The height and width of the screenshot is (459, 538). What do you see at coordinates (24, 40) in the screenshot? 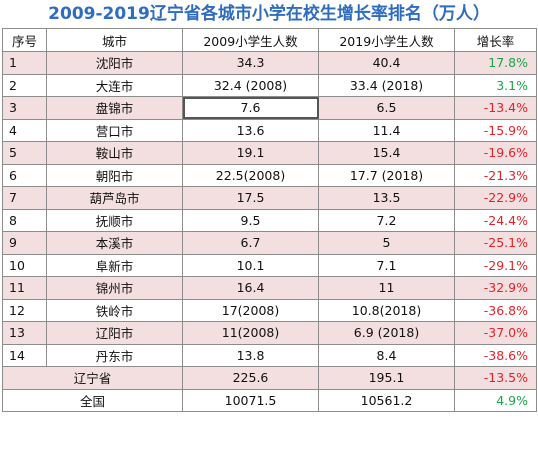
I see `header-rank: 序号` at bounding box center [24, 40].